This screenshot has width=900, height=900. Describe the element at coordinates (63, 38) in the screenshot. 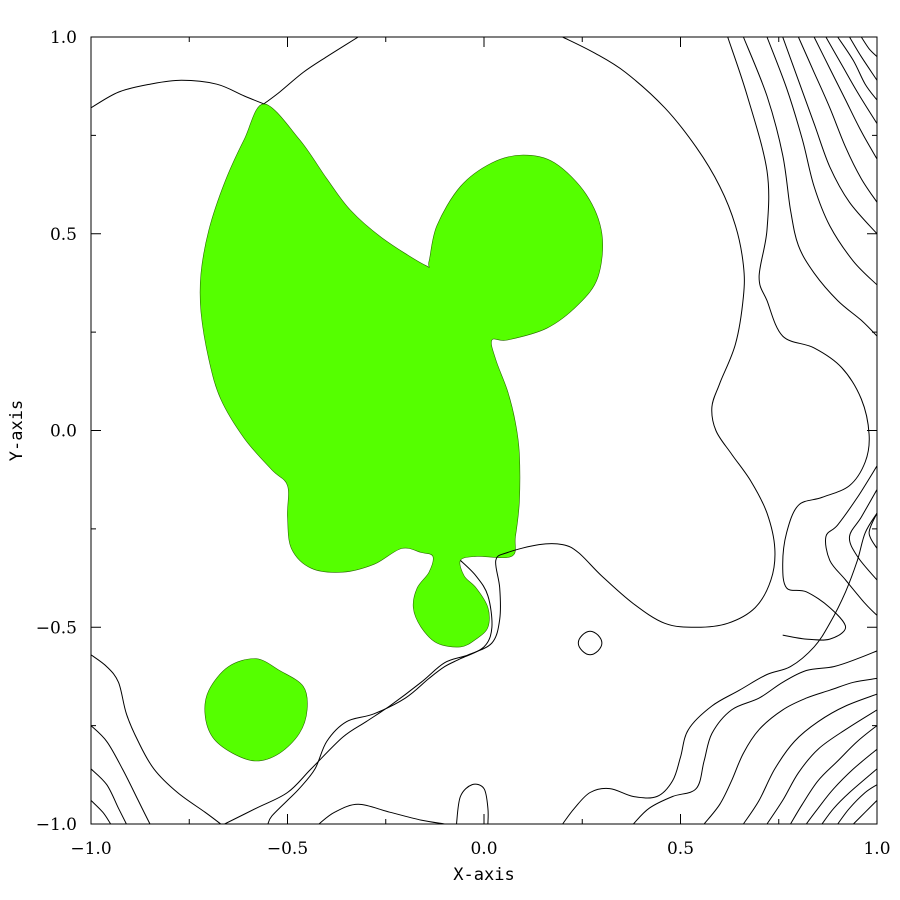

I see `y-tick-label: 1.0` at that location.